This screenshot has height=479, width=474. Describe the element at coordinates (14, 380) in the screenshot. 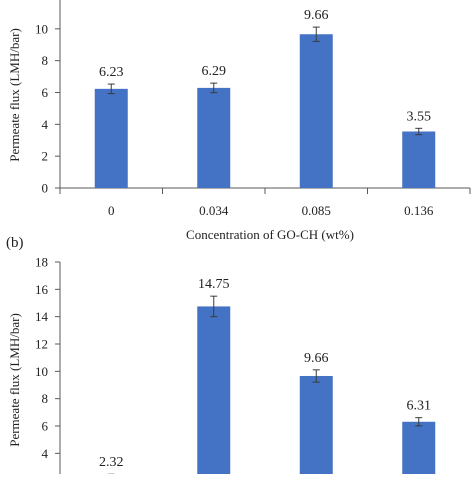

I see `chart-b-y-axis-title: Permeate flux (LMH/bar)` at that location.